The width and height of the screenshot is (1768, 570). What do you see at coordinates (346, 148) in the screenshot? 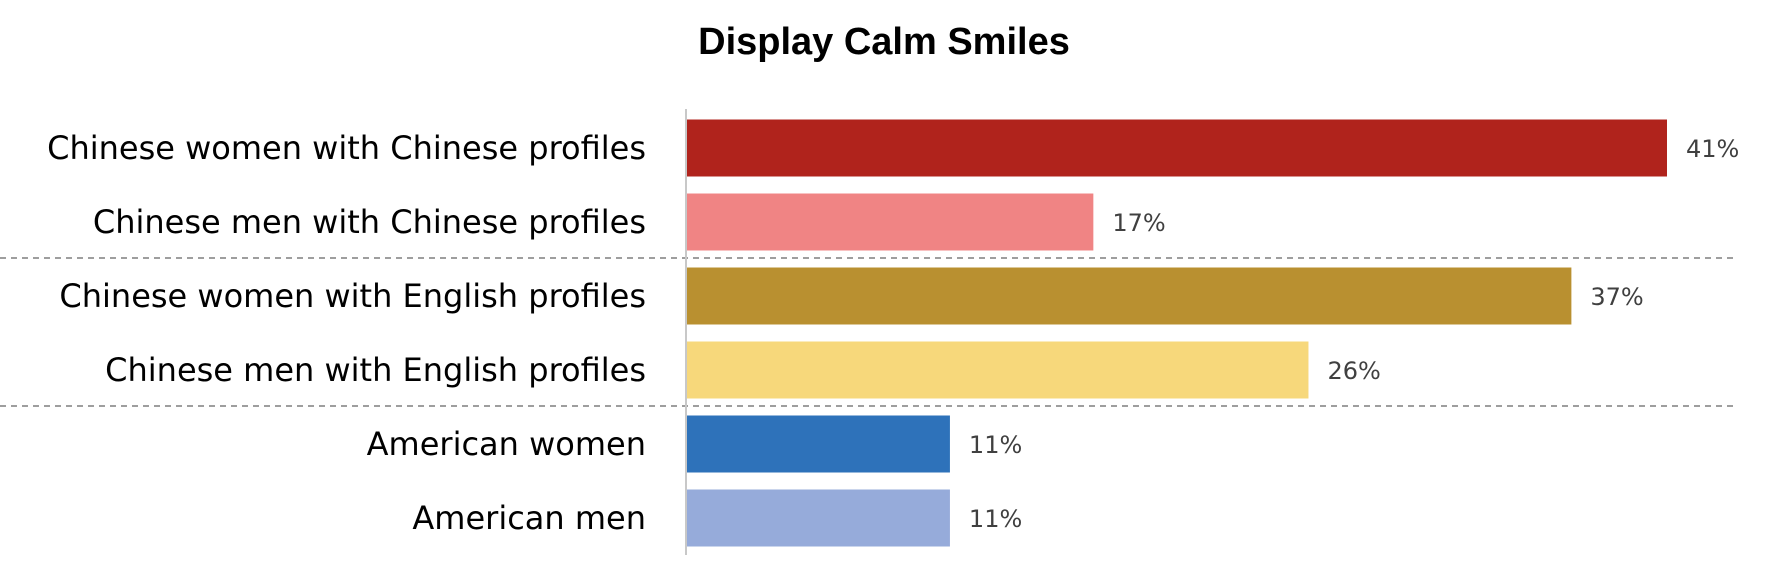
I see `category-label: Chinese women with Chinese profiles` at bounding box center [346, 148].